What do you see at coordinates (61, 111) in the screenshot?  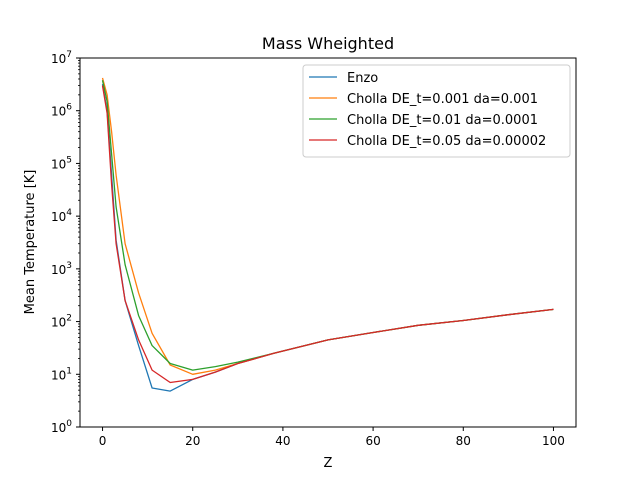 I see `y-tick-label: 10⁶` at bounding box center [61, 111].